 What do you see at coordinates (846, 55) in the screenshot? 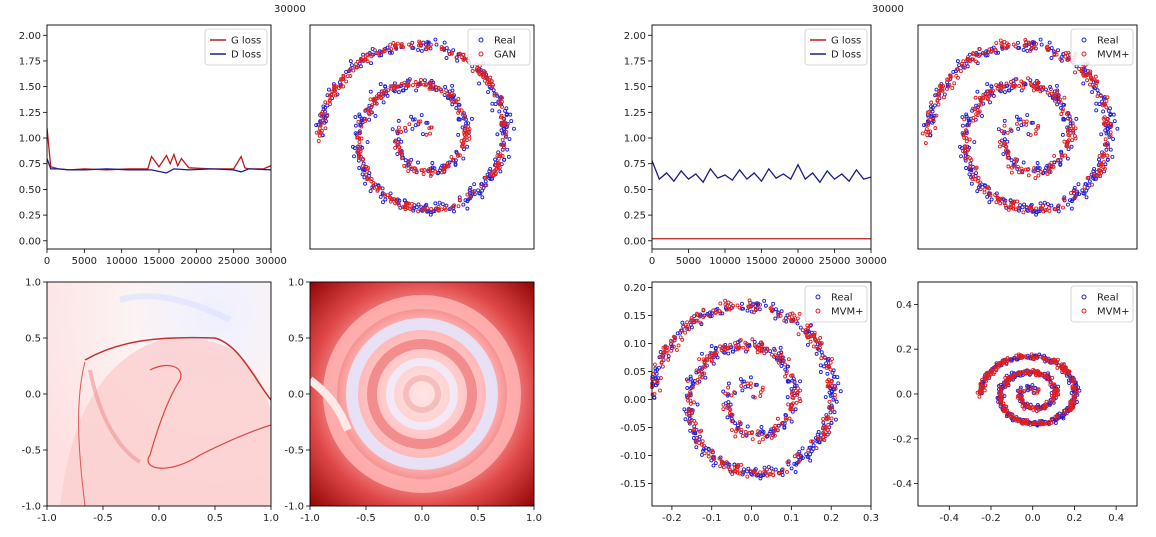
I see `legend-label-B1: D loss` at bounding box center [846, 55].